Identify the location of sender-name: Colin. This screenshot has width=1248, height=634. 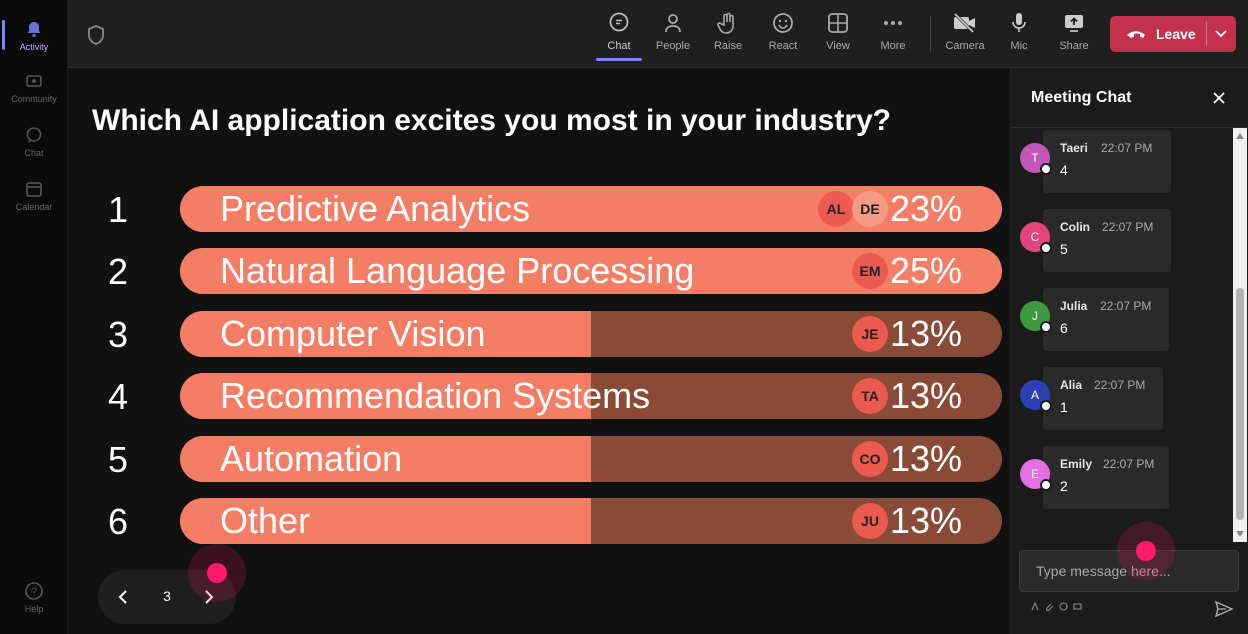
(1075, 227).